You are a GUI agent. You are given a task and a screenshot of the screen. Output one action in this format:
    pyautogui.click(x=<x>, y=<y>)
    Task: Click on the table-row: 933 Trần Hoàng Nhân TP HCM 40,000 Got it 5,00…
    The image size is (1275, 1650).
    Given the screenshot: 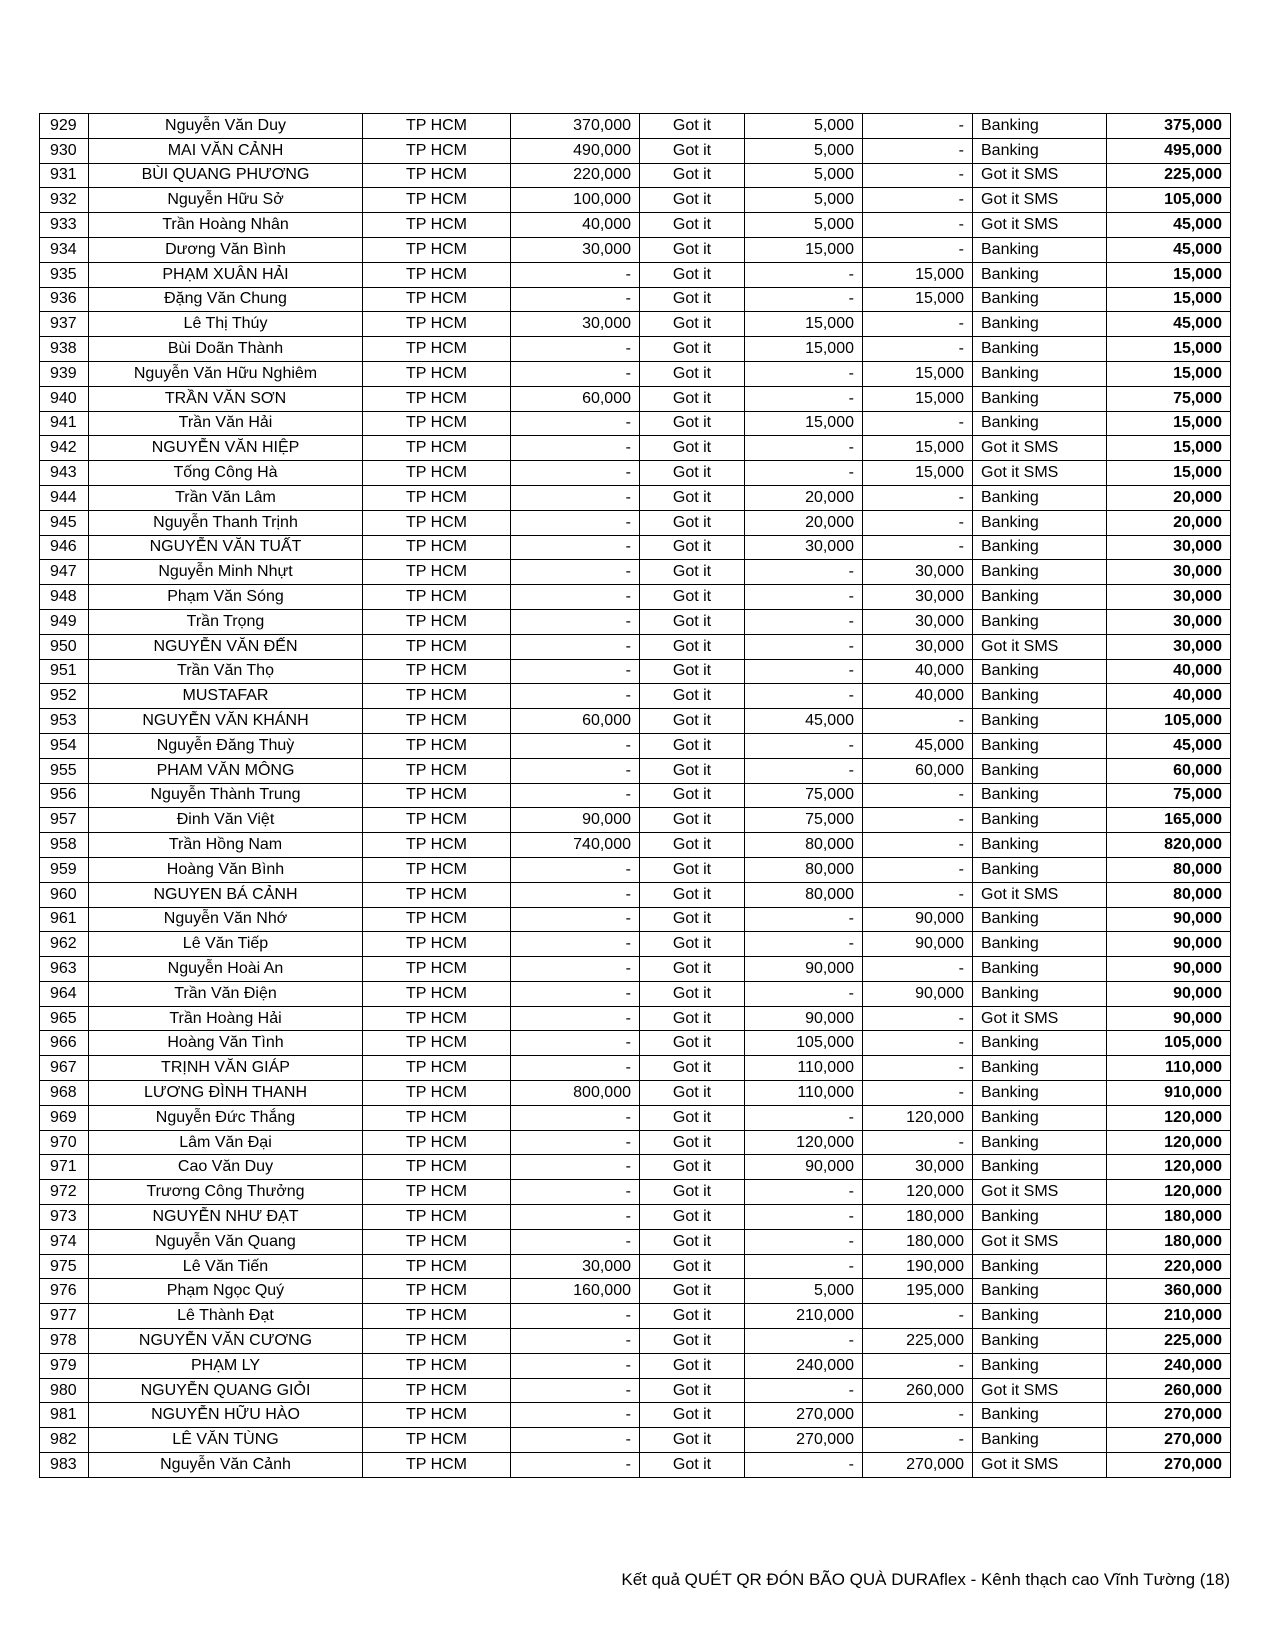 What is the action you would take?
    pyautogui.click(x=635, y=225)
    